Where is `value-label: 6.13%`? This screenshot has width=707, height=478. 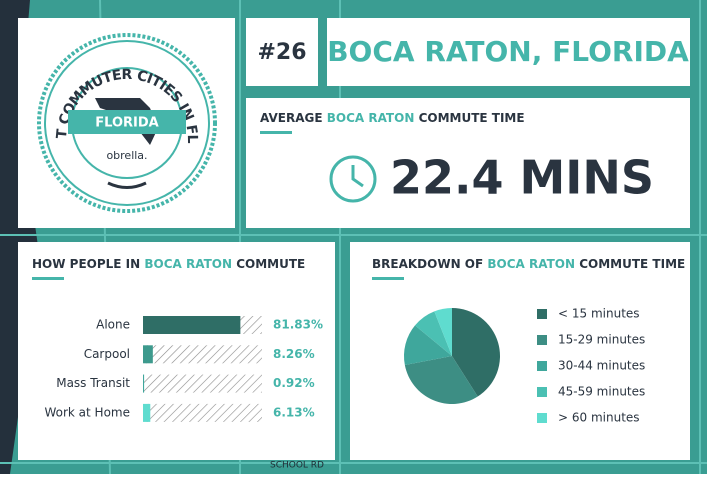 value-label: 6.13% is located at coordinates (294, 412).